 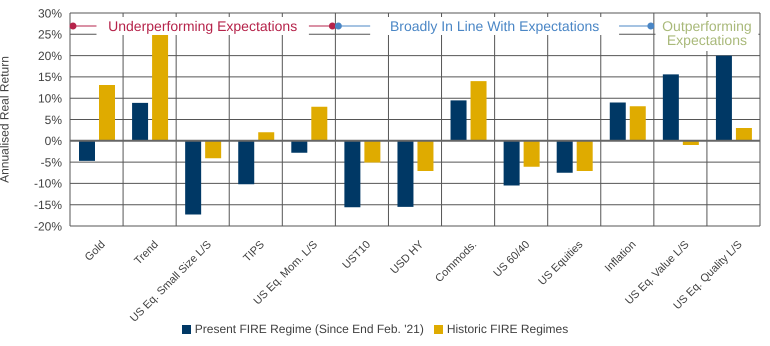 I want to click on y-axis-title: Annualised Real Return, so click(x=6, y=119).